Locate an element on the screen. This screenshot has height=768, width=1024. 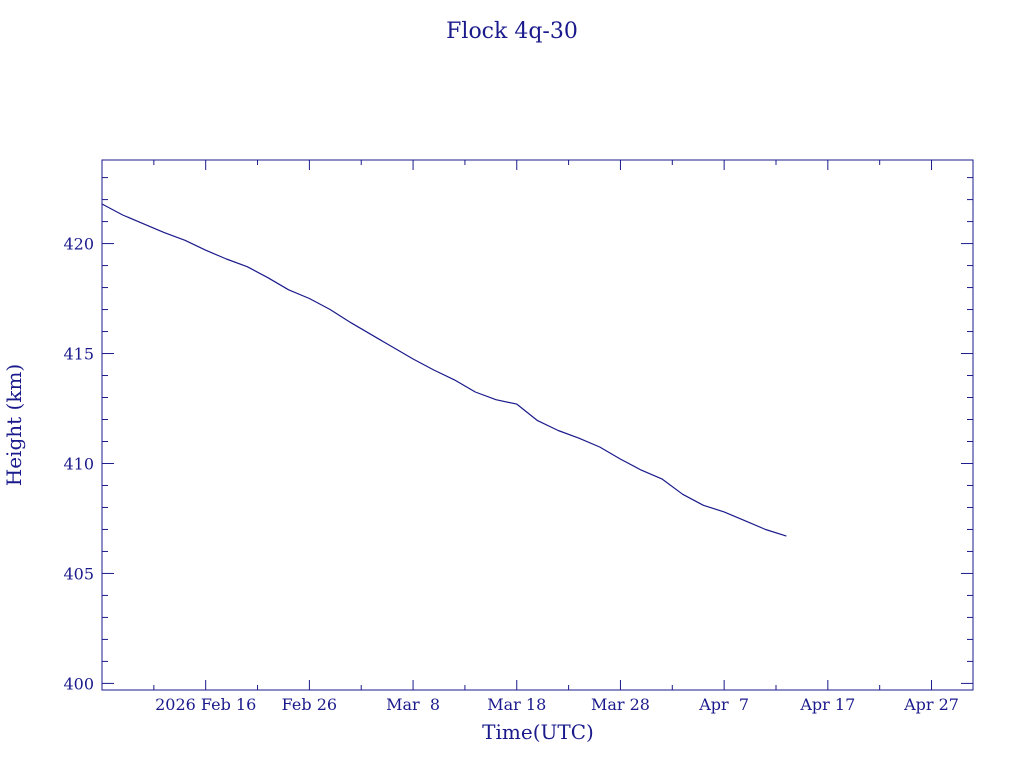
x-tick-label: Mar 18 is located at coordinates (516, 704).